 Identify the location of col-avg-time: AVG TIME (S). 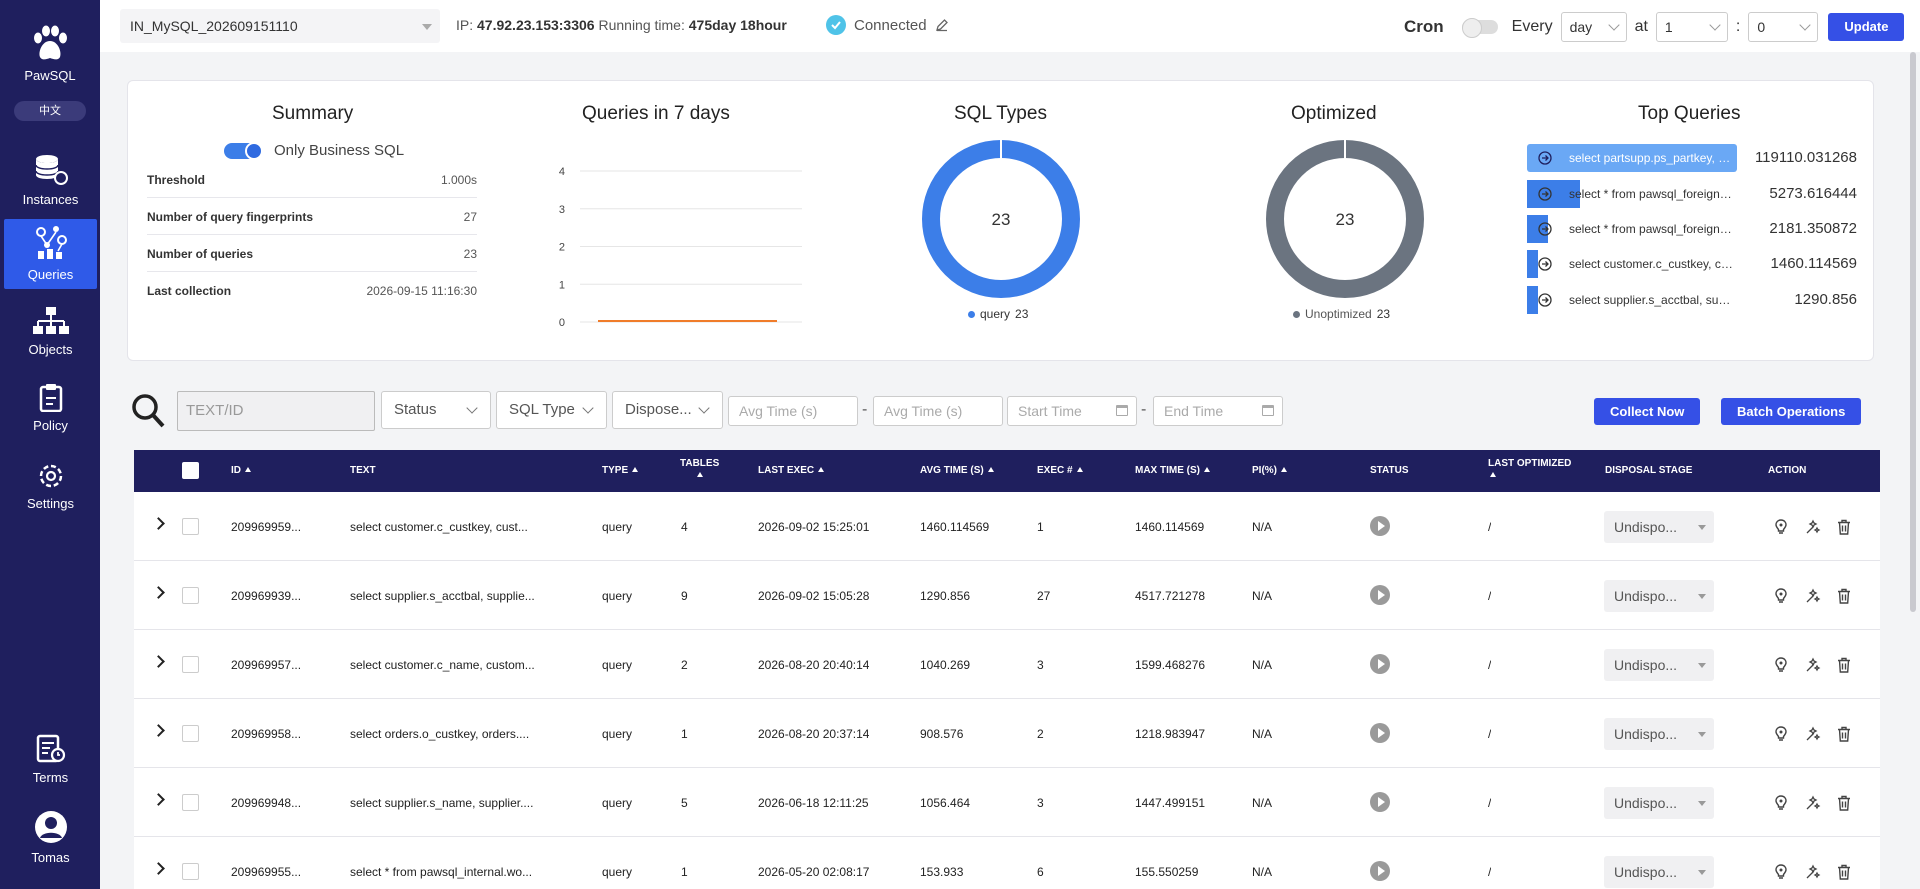
(957, 470).